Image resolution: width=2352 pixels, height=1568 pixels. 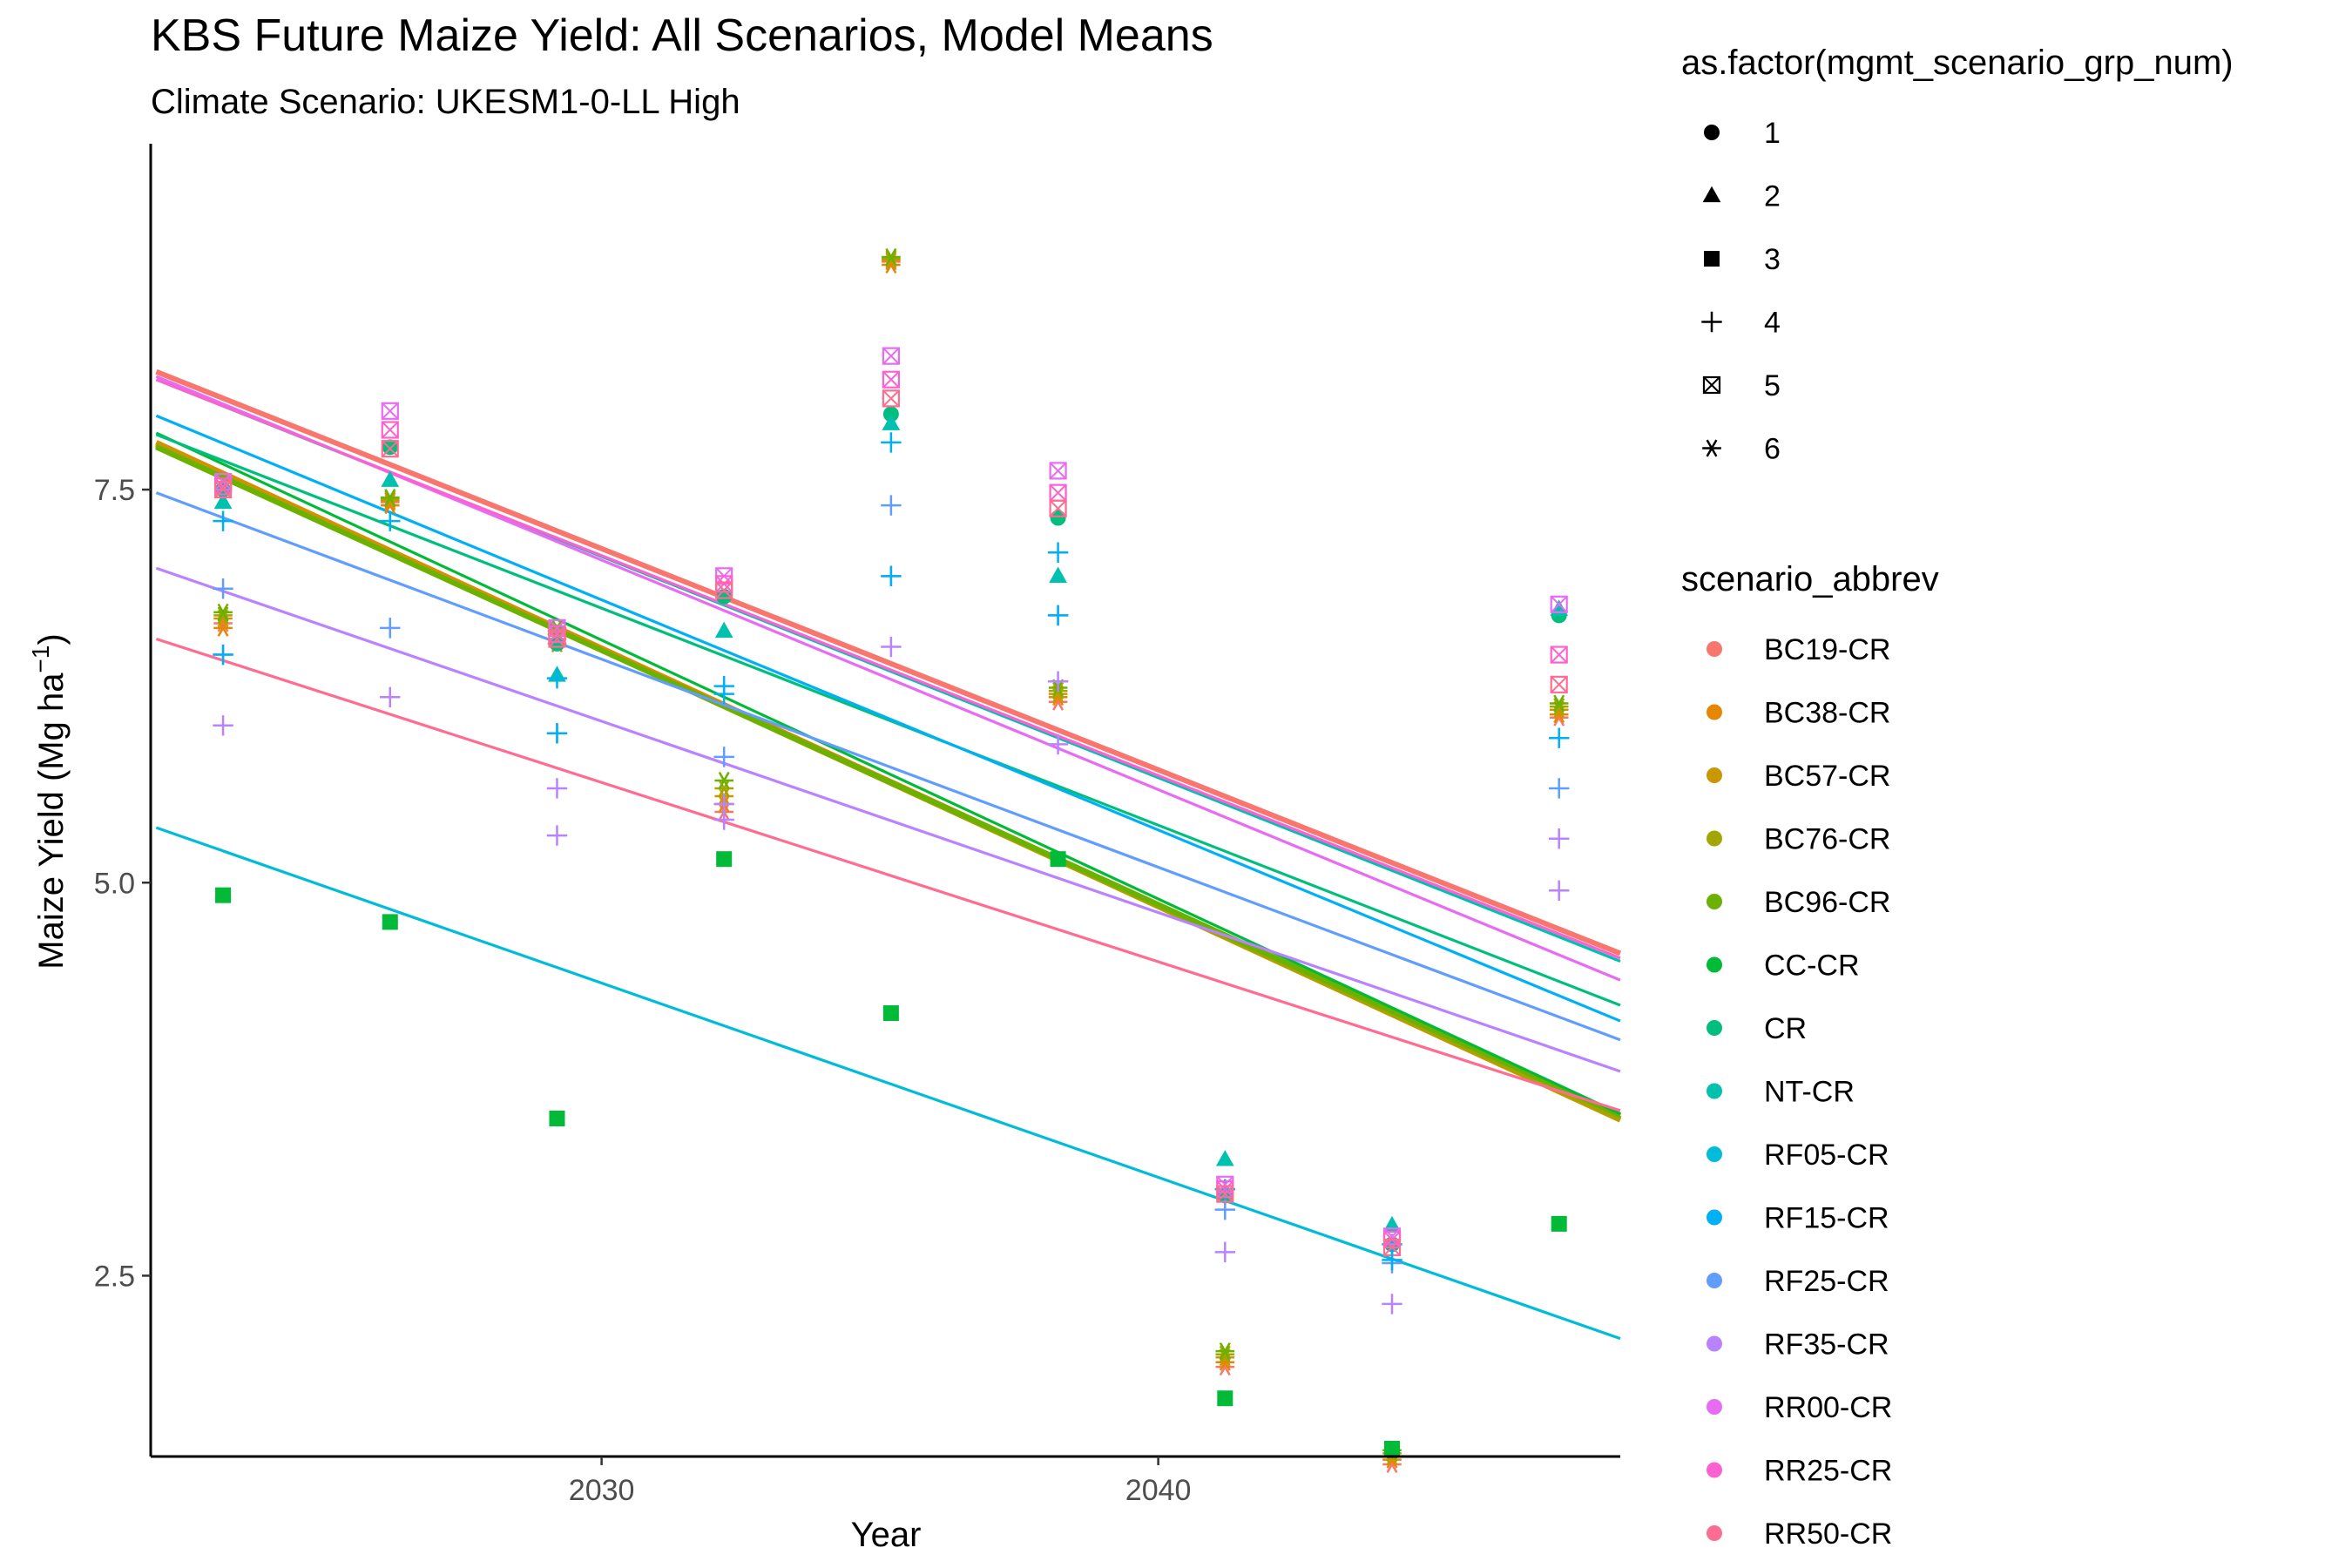 I want to click on color-legend-key-rf15-cr, so click(x=1714, y=1217).